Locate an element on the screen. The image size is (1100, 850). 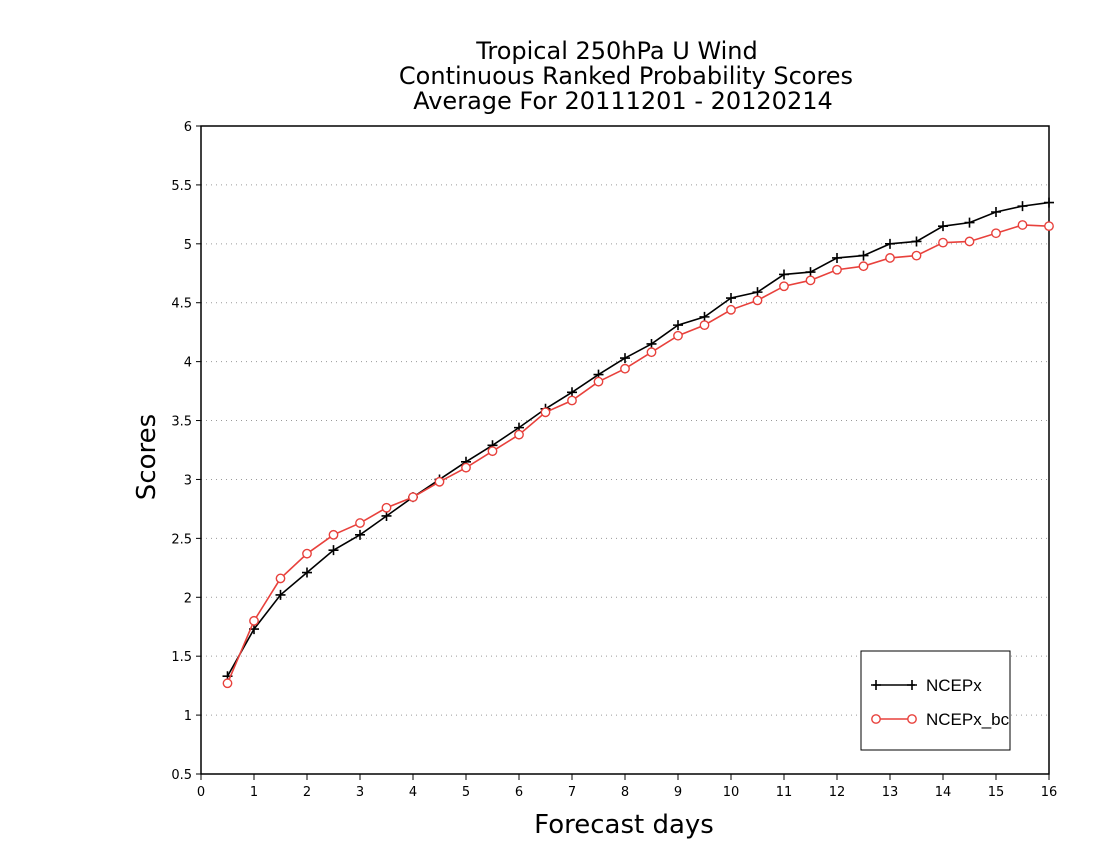
x-tick-label: 12 is located at coordinates (837, 792).